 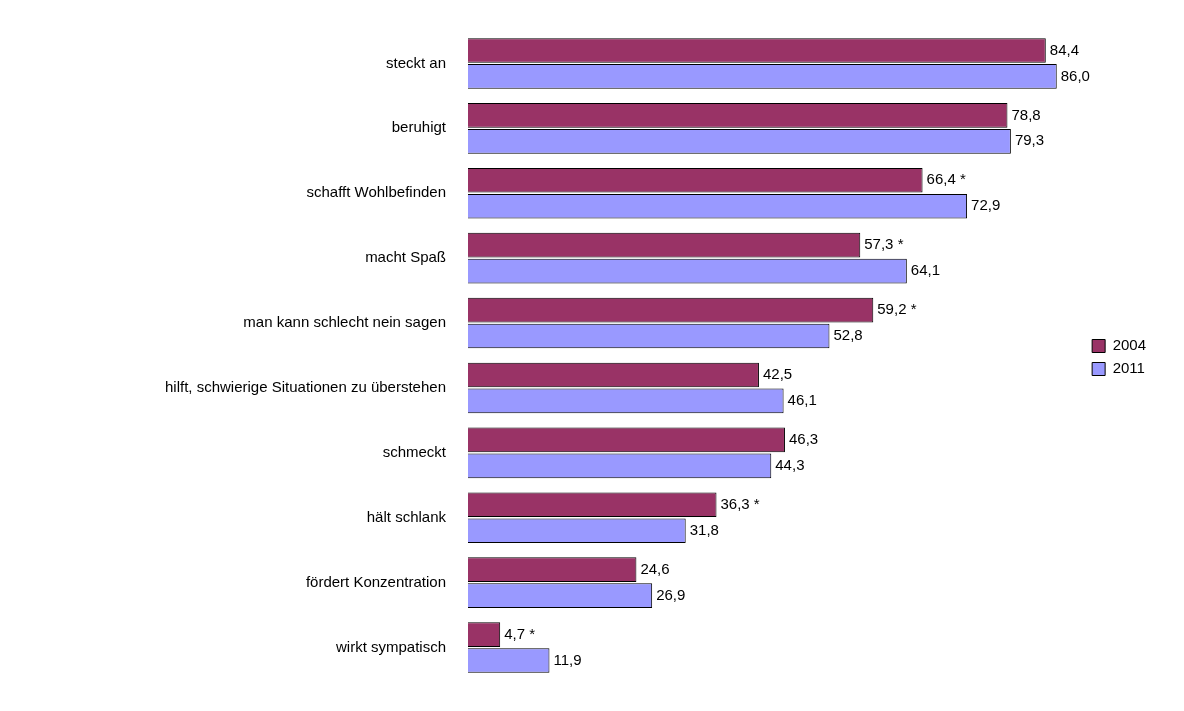 What do you see at coordinates (1026, 114) in the screenshot?
I see `data-label: 78,8` at bounding box center [1026, 114].